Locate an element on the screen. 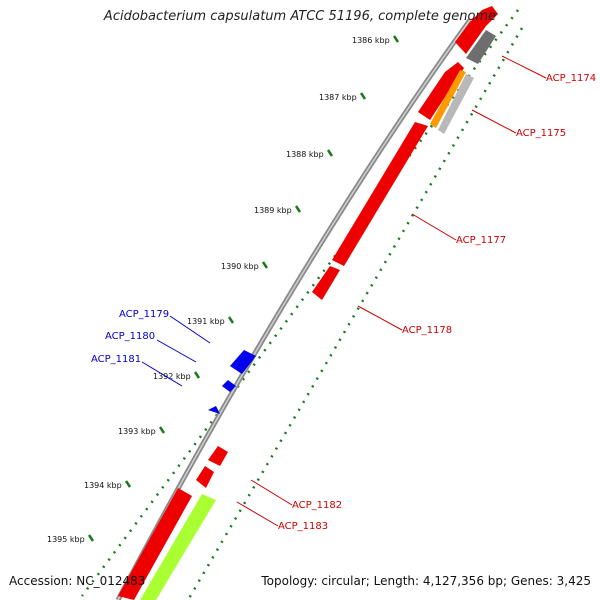 The image size is (600, 600). gene-label-acp1181: ACP_1181 is located at coordinates (116, 359).